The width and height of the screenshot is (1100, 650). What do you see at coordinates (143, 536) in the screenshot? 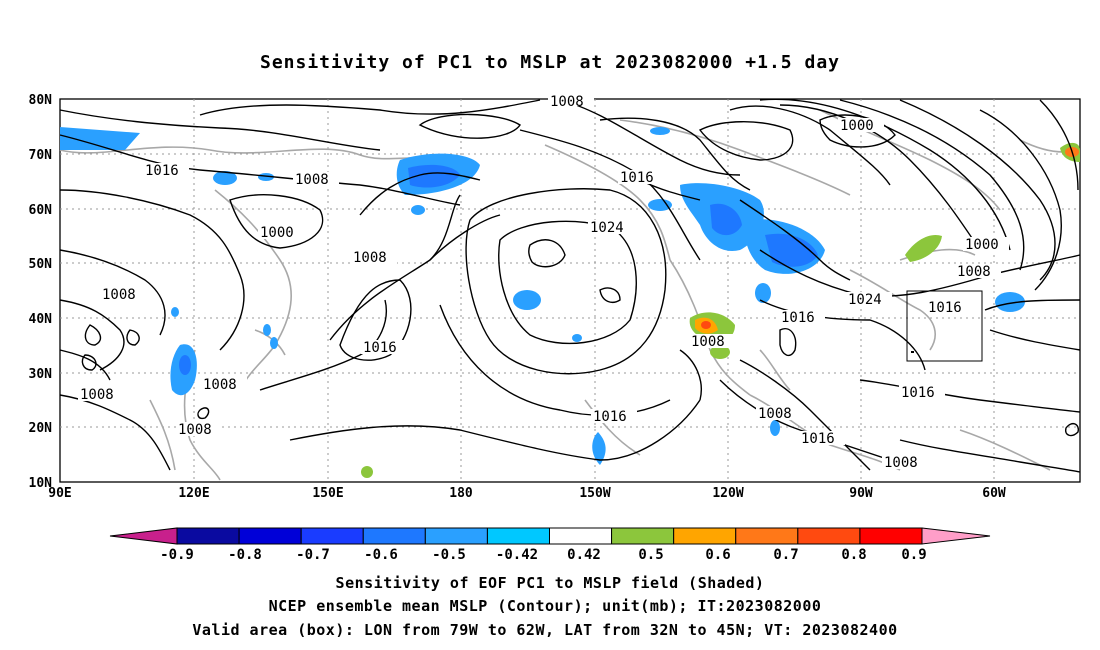
I see `colorbar-left-triangle` at bounding box center [143, 536].